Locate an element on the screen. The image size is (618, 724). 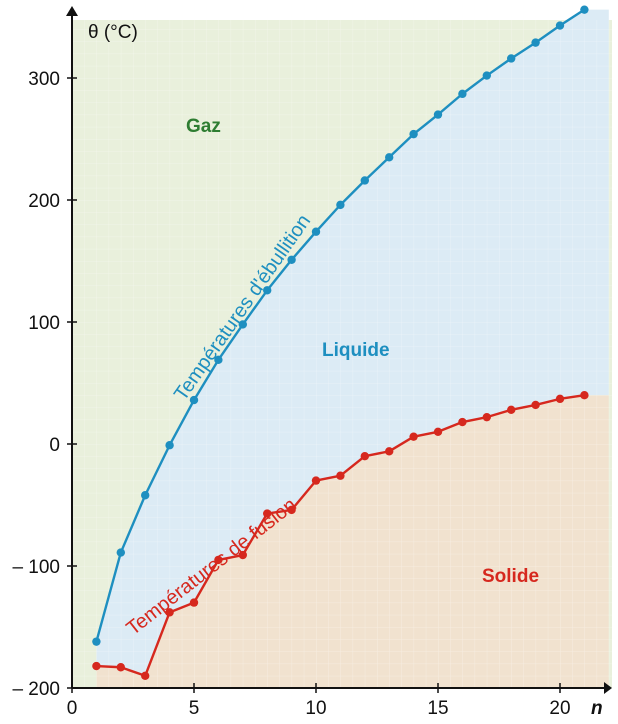
x-tick-label: 15 is located at coordinates (437, 708).